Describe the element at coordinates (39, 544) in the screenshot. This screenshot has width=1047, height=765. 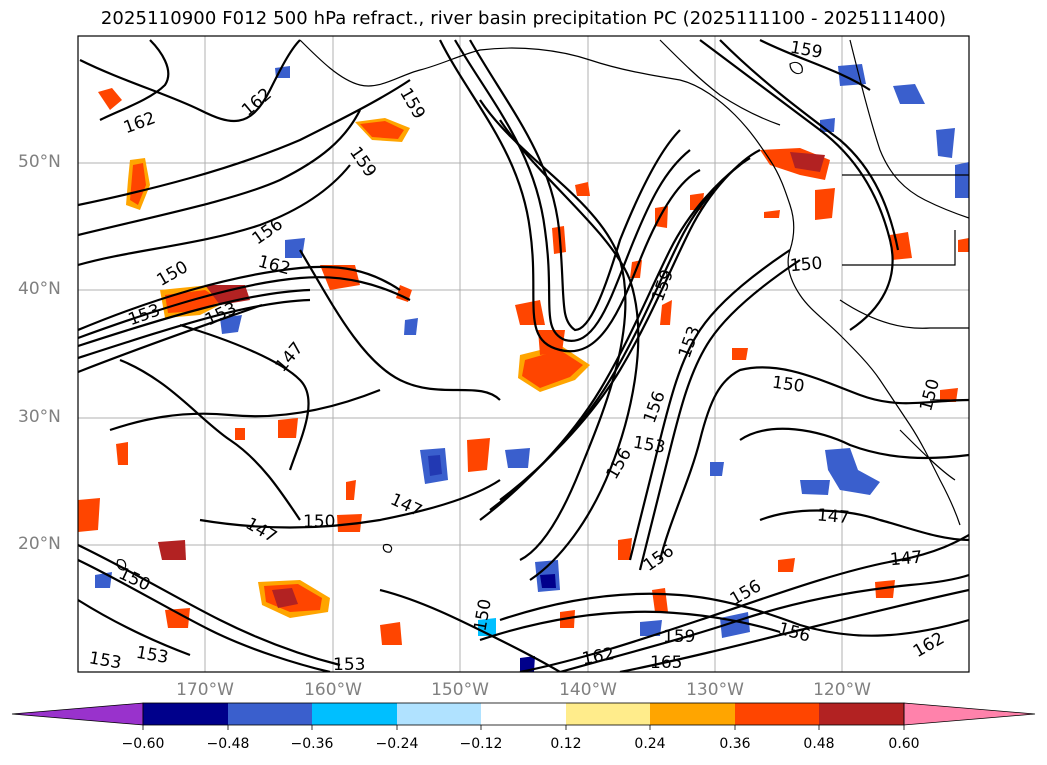
I see `lat-label: 20°N` at that location.